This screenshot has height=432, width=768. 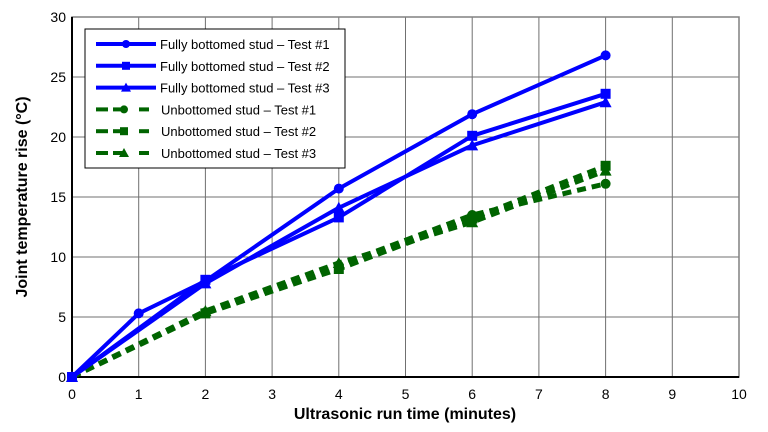 I want to click on legend-item: Fully bottomed stud – Test #1, so click(x=213, y=44).